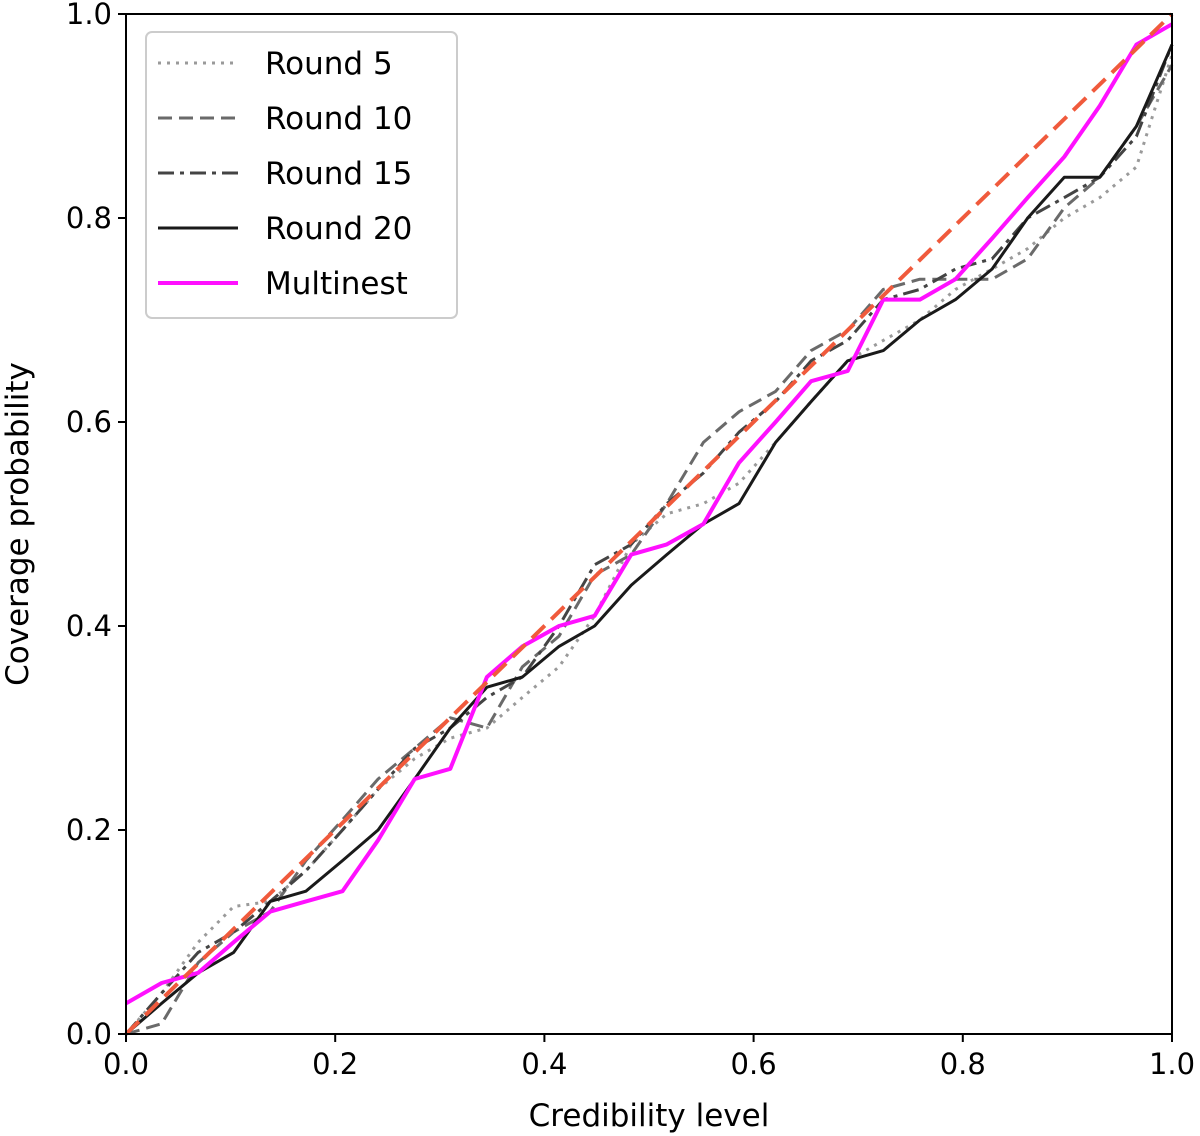 The image size is (1200, 1136). What do you see at coordinates (1172, 1064) in the screenshot?
I see `x-tick-label: 1.0` at bounding box center [1172, 1064].